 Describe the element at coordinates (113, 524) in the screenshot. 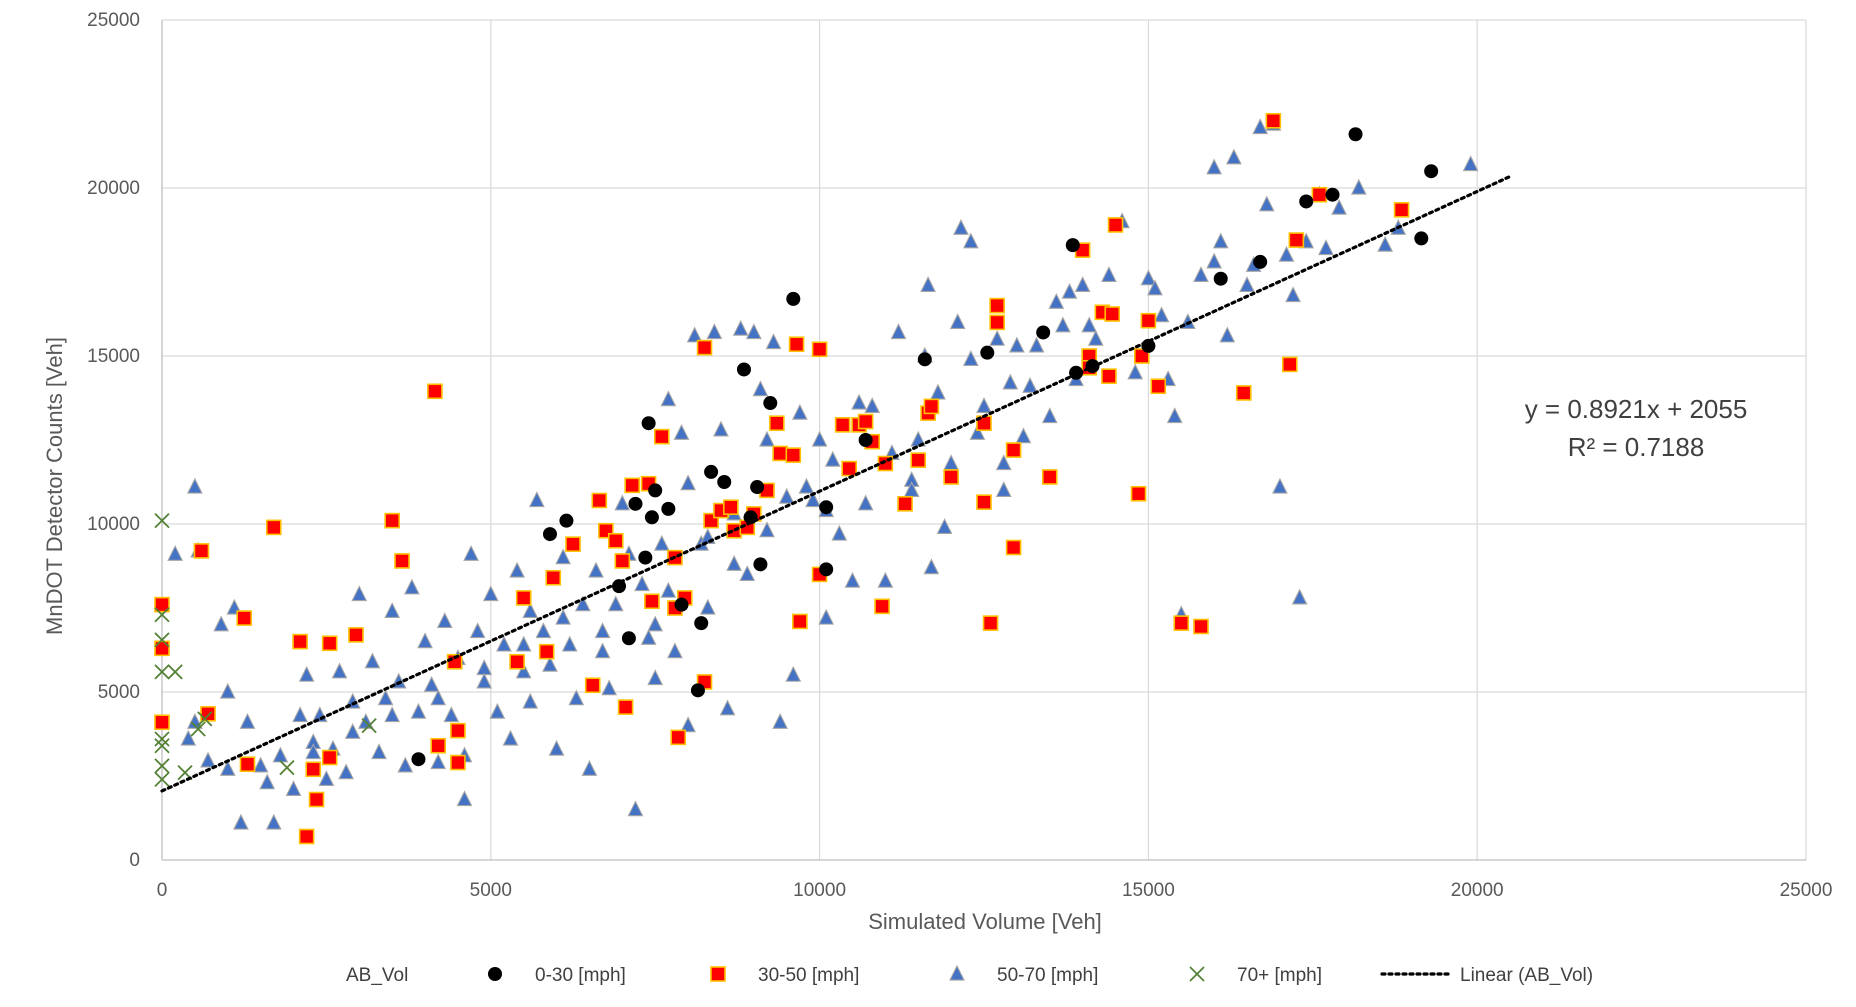

I see `y-tick-label: 10000` at that location.